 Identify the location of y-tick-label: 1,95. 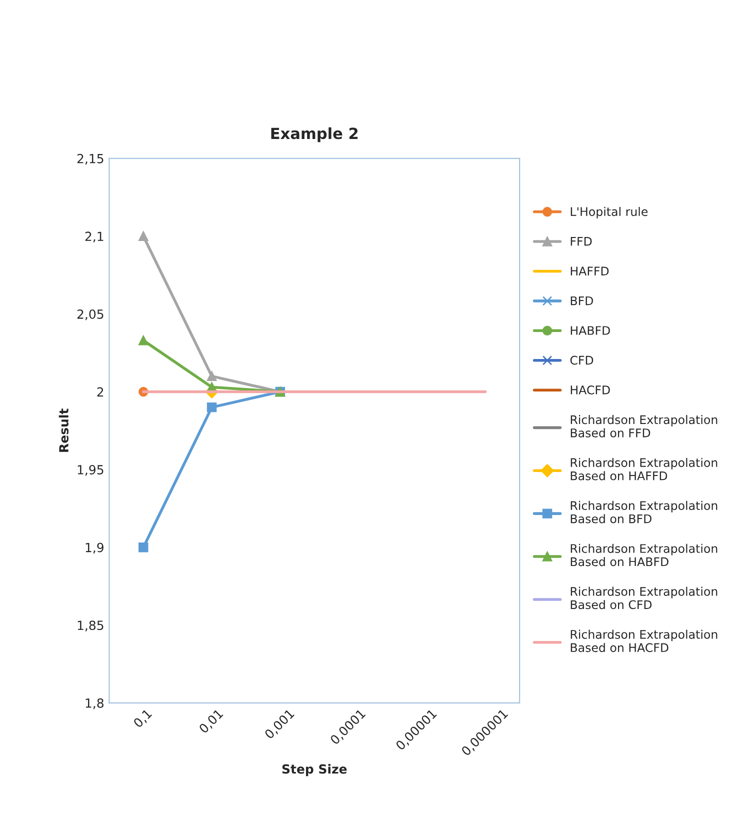
(91, 470).